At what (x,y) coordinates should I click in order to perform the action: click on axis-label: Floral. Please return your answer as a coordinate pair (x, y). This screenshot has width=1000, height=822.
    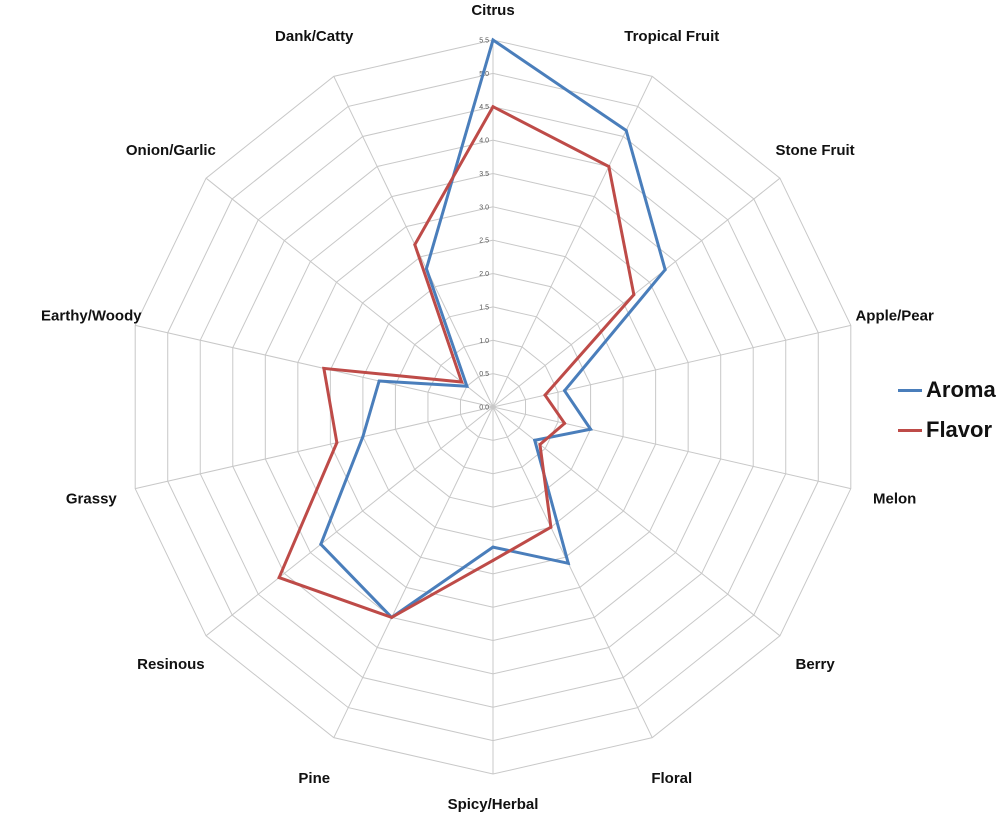
    Looking at the image, I should click on (671, 778).